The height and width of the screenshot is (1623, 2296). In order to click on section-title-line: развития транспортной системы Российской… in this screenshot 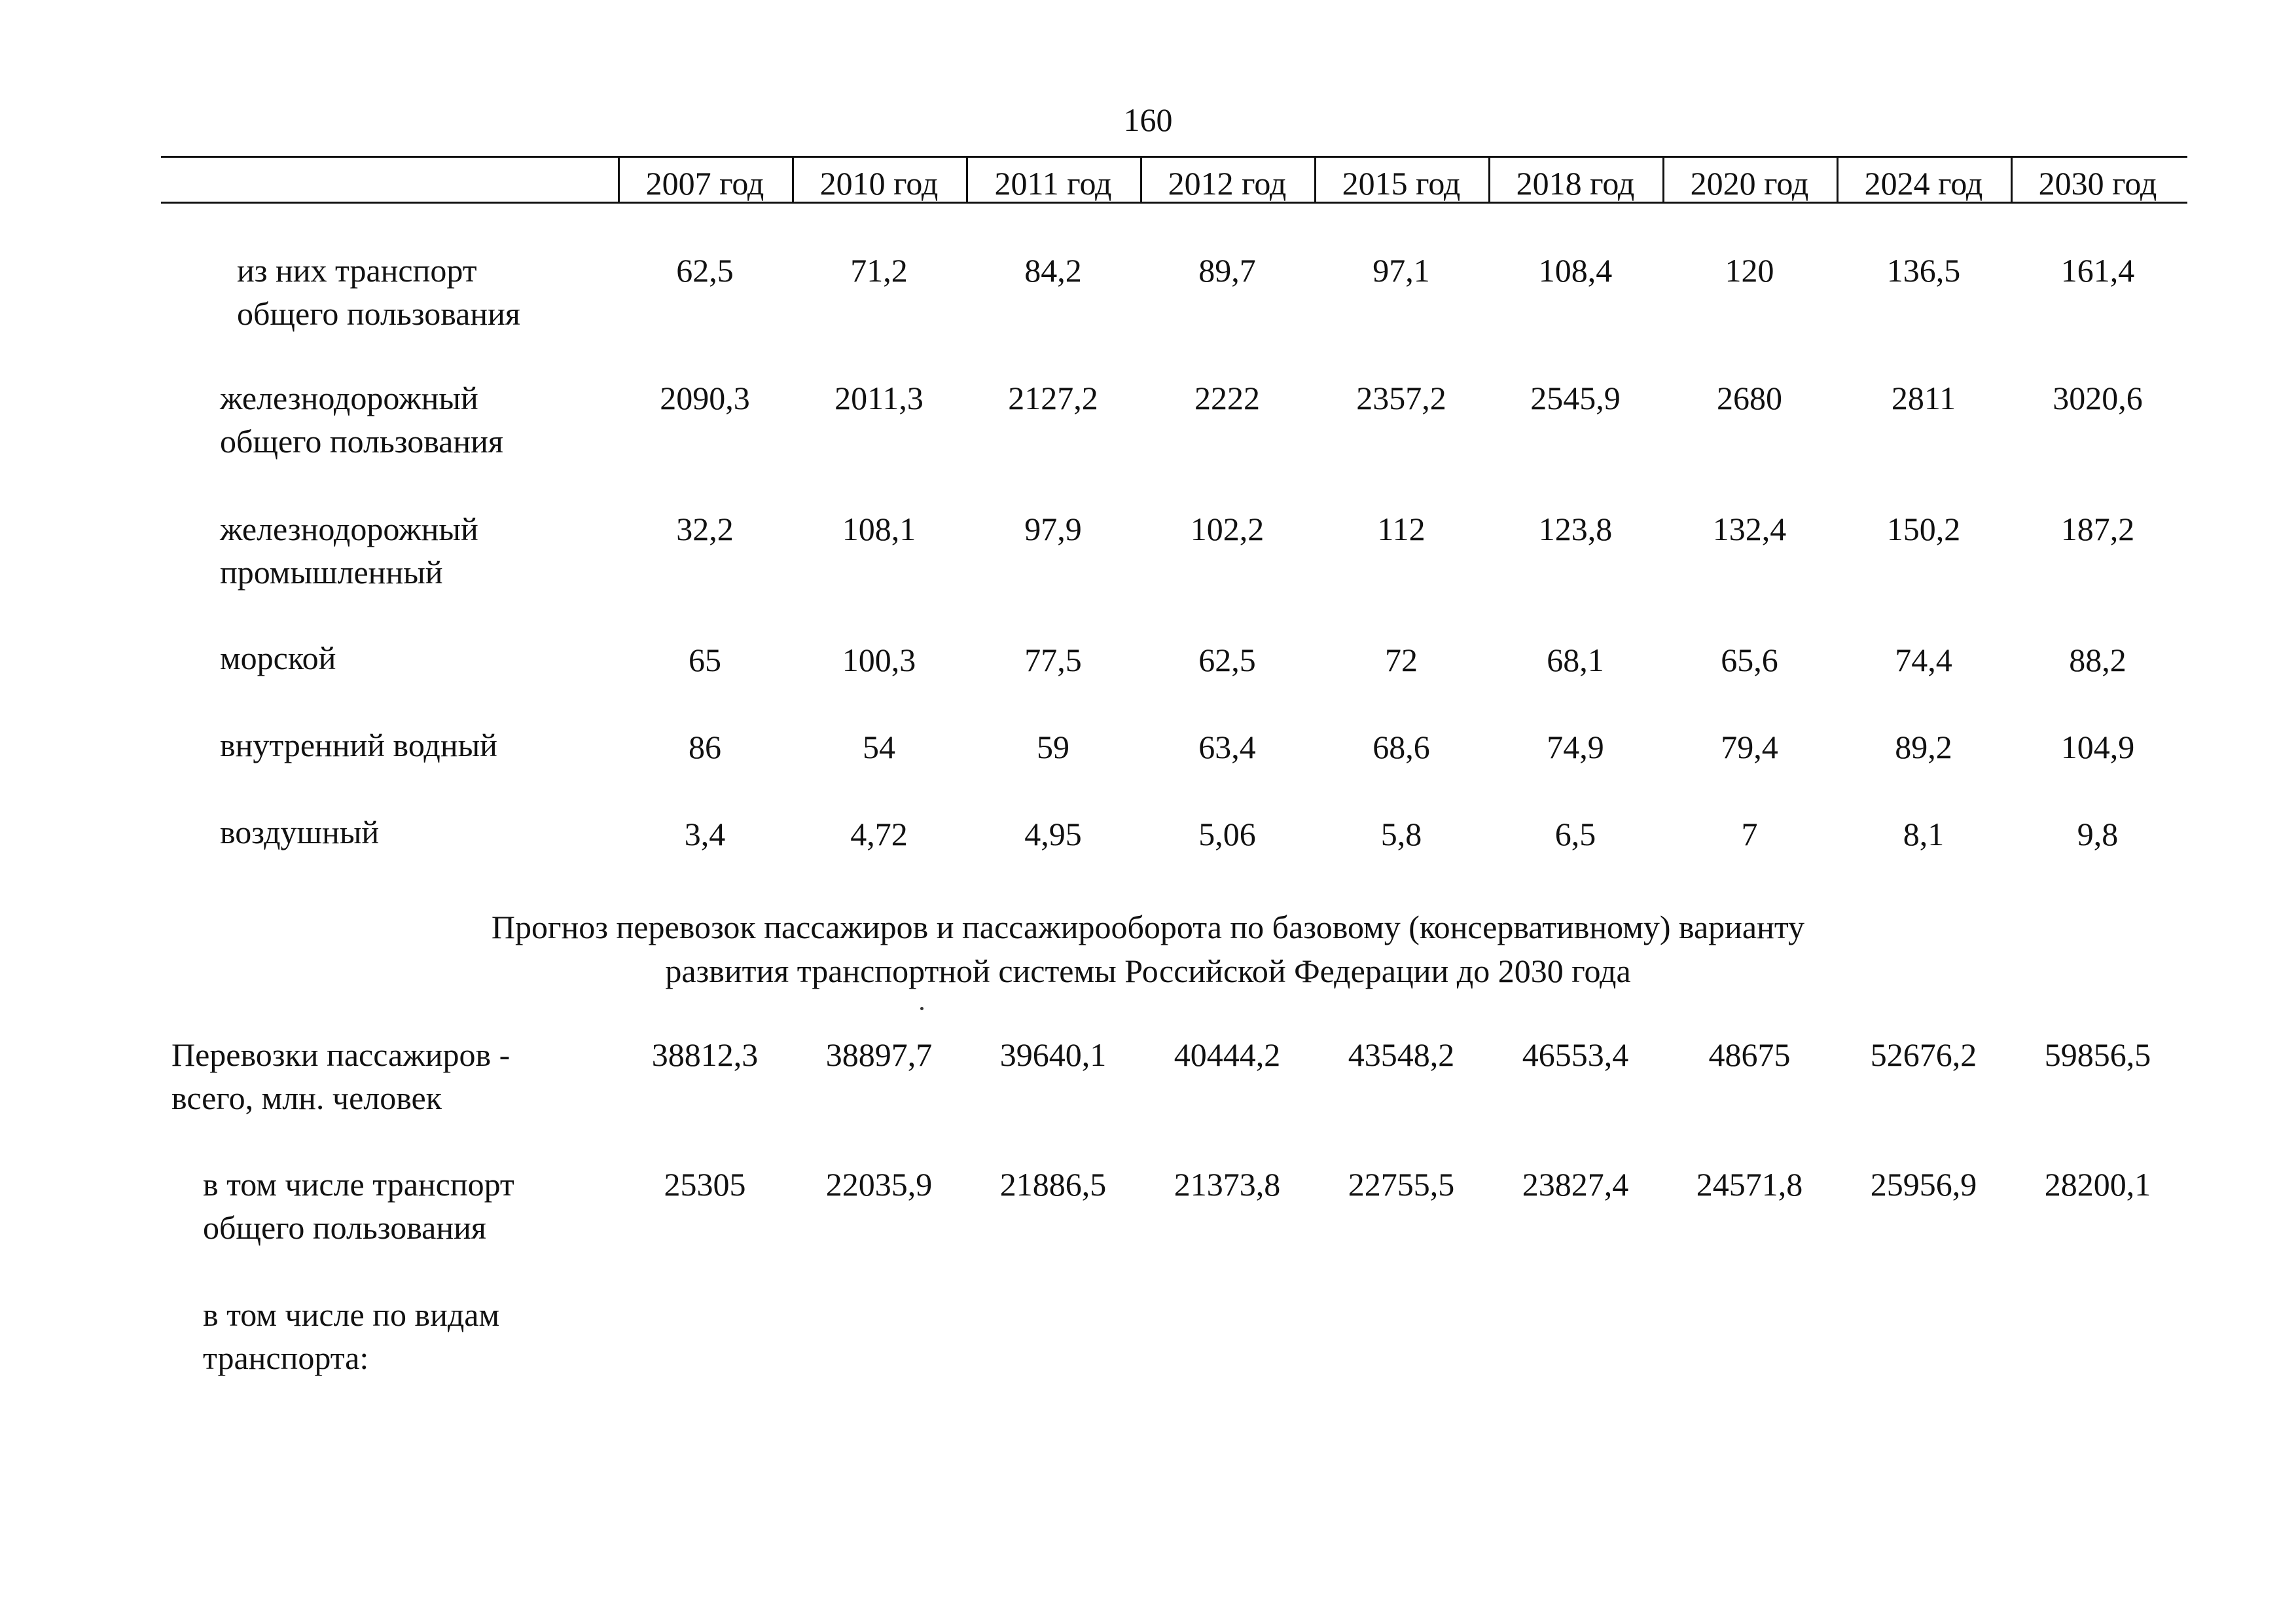, I will do `click(1148, 971)`.